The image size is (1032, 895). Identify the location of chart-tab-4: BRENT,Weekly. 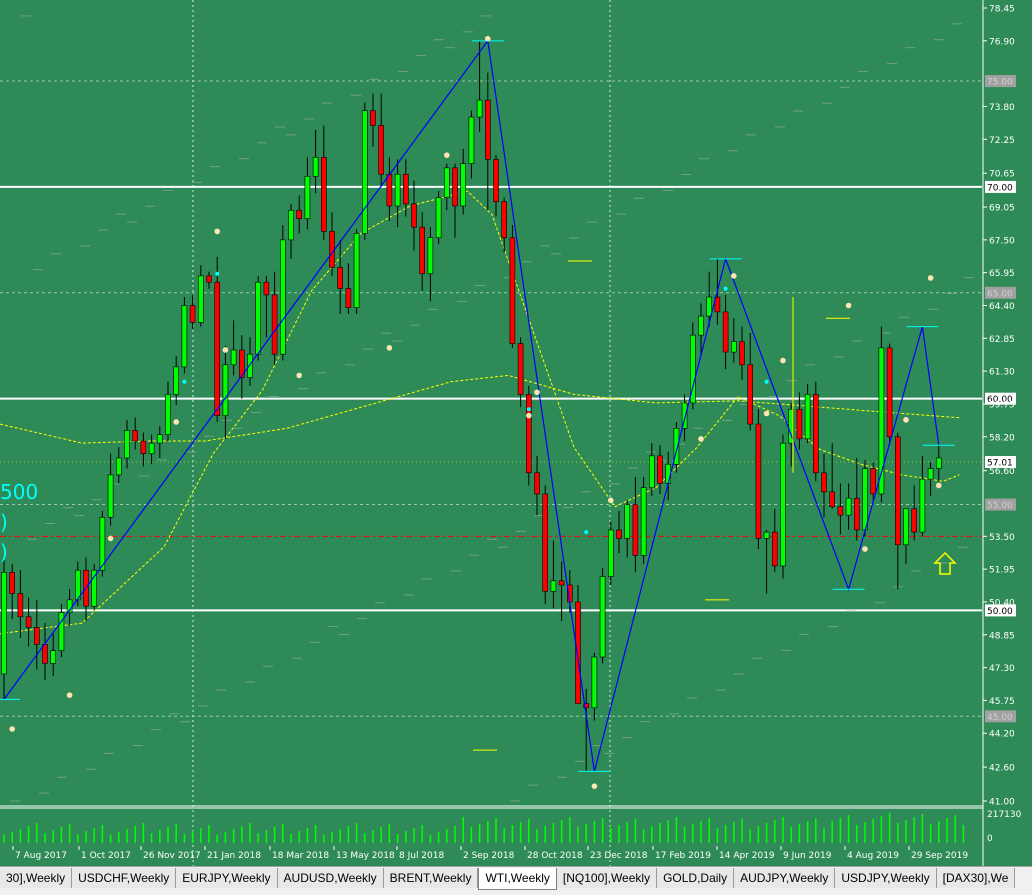
(431, 878).